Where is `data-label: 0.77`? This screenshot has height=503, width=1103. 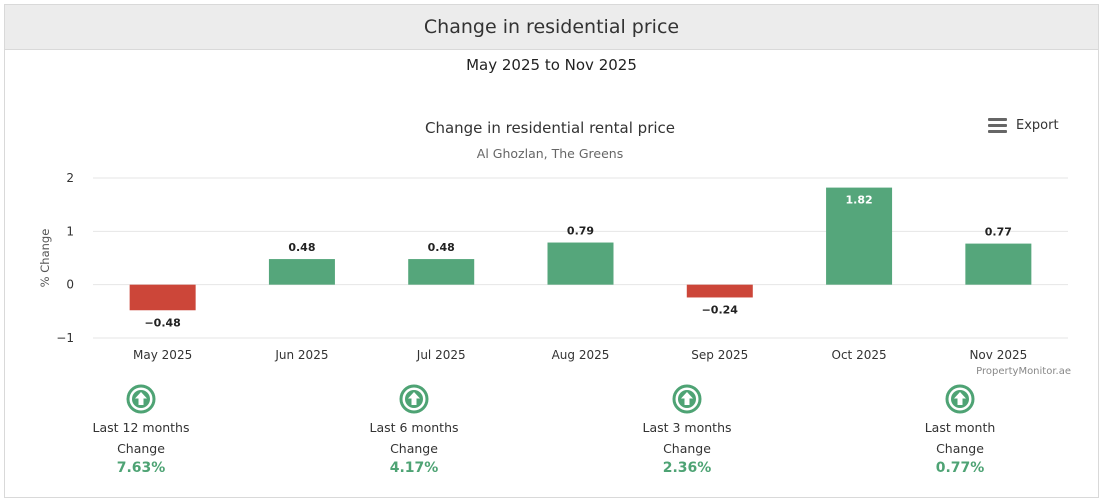
data-label: 0.77 is located at coordinates (998, 232).